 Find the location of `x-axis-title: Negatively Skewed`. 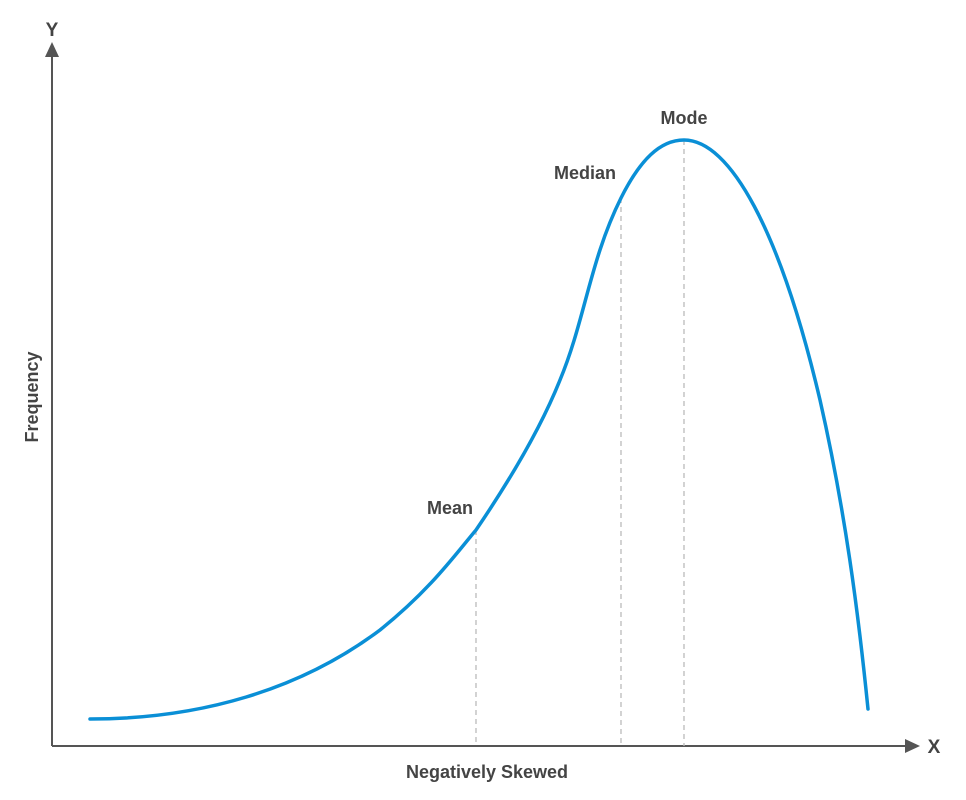

x-axis-title: Negatively Skewed is located at coordinates (487, 772).